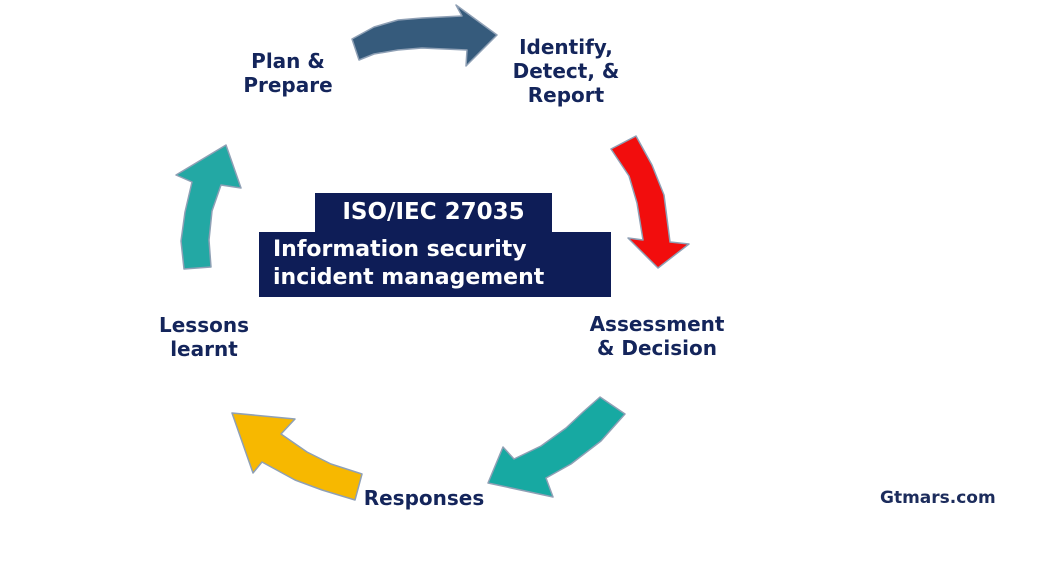 This screenshot has height=569, width=1051. I want to click on stage-label-responses: Responses, so click(424, 498).